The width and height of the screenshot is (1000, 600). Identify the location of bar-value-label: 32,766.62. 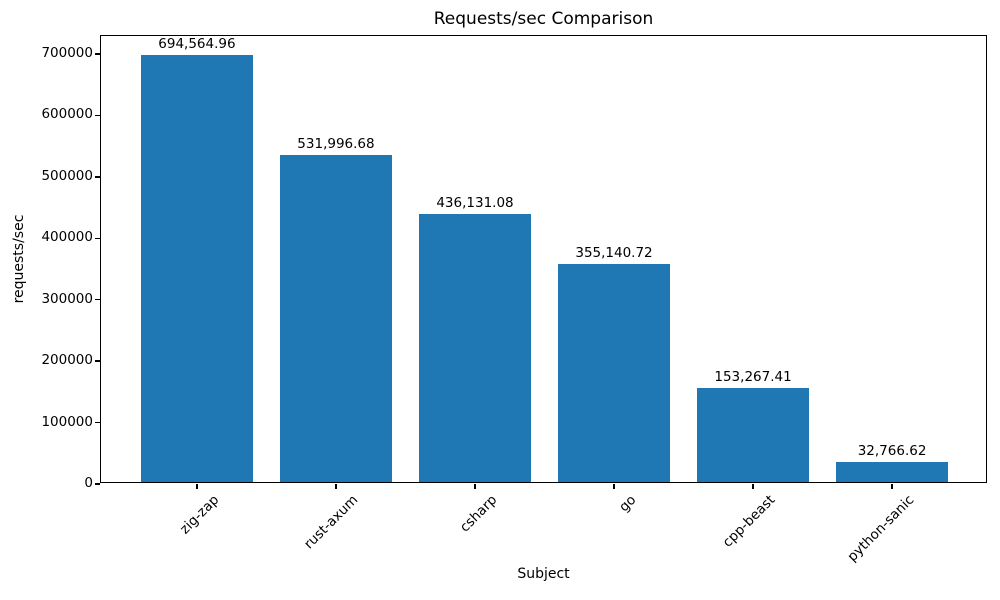
(892, 450).